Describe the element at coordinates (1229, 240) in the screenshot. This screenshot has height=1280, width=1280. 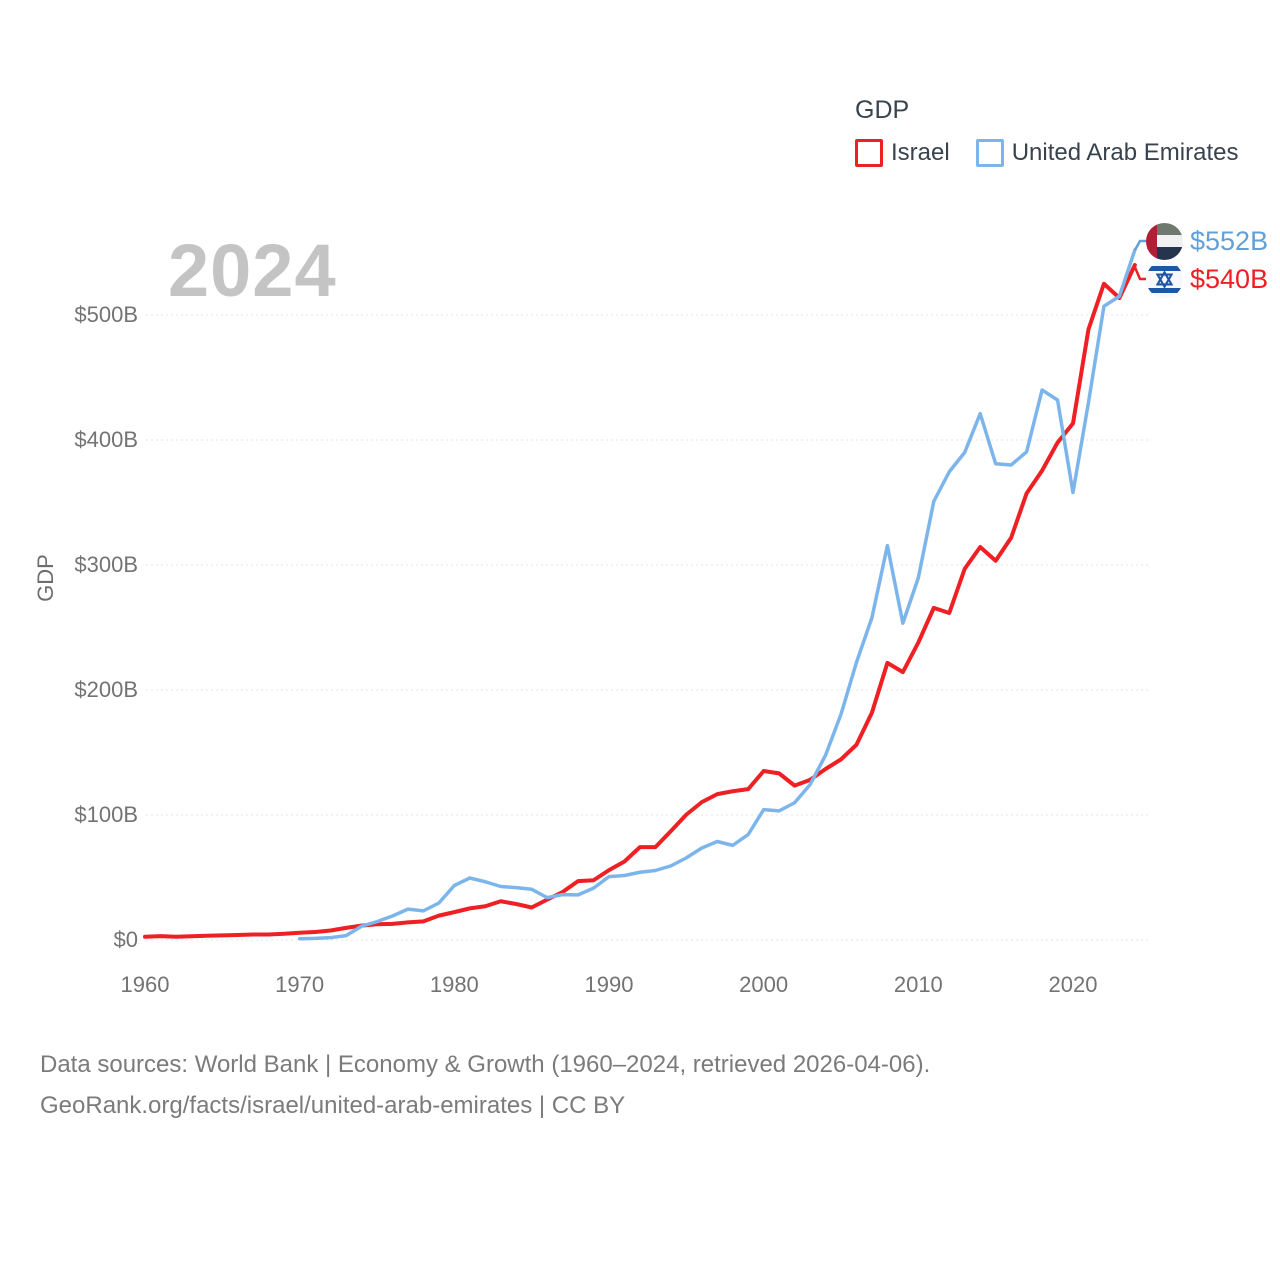
I see `end-label-value: $552B` at that location.